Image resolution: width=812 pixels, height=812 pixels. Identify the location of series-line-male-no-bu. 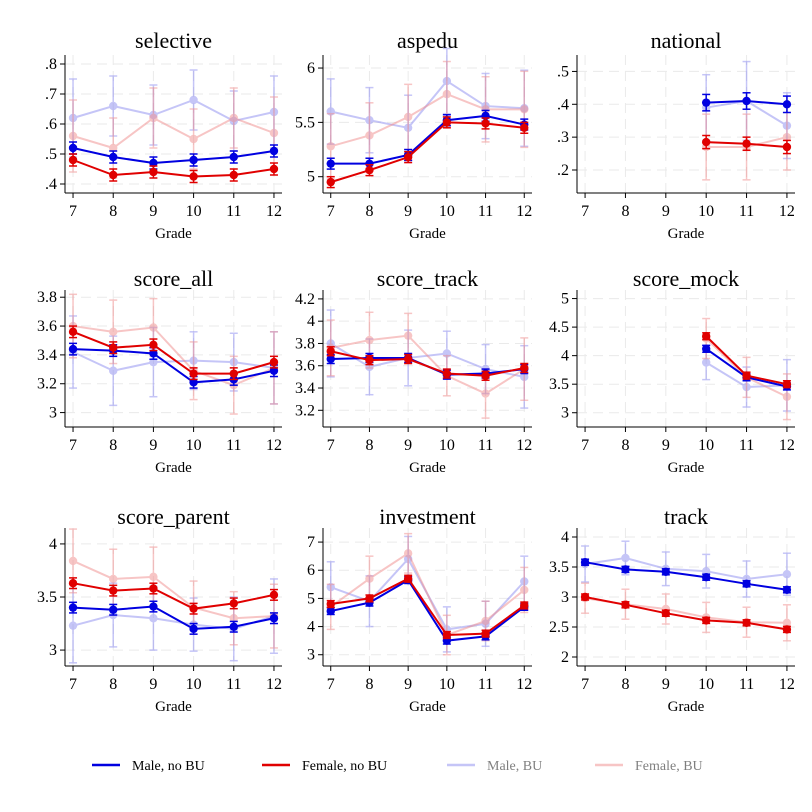
(427, 610).